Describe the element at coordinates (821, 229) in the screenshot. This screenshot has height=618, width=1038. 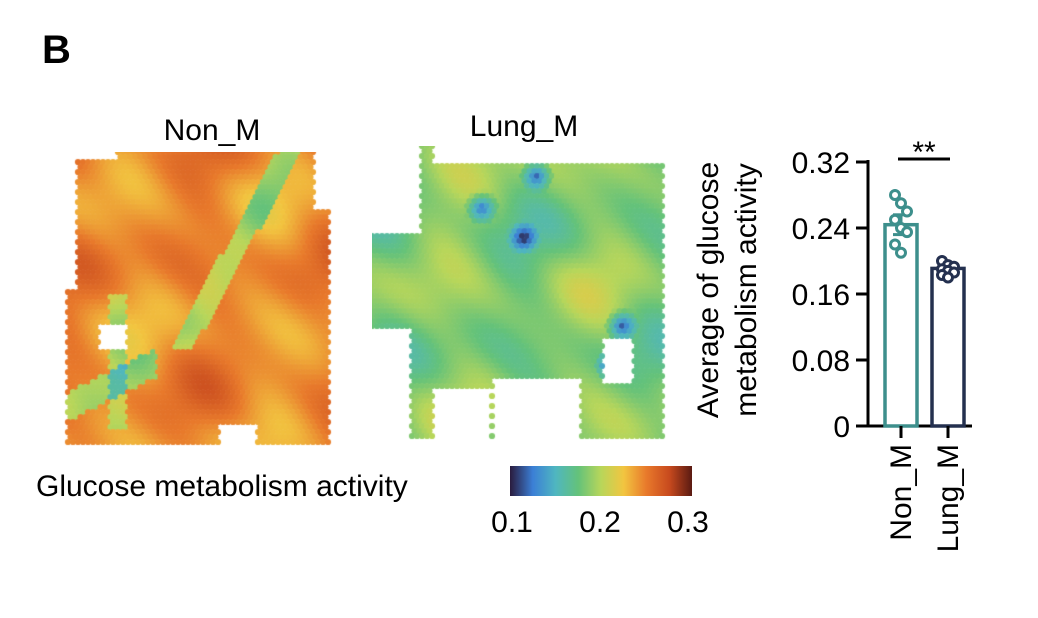
I see `y-tick-label: 0.24` at that location.